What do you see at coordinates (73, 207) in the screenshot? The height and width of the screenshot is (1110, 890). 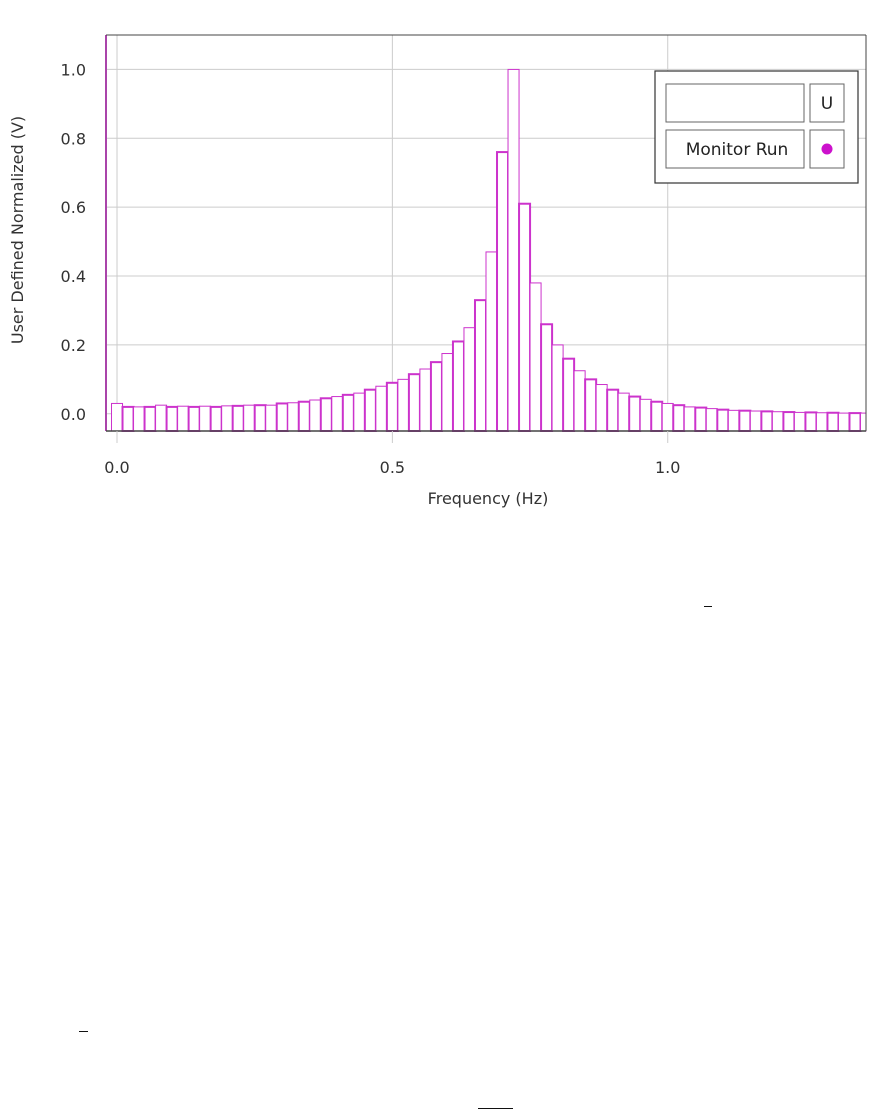 I see `y-tick-label: 0.6` at bounding box center [73, 207].